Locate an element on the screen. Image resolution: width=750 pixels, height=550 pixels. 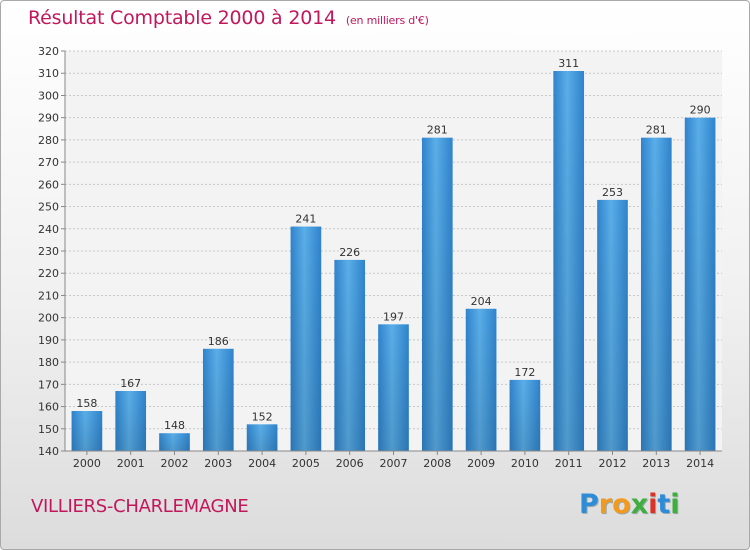
y-tick-label: 290 is located at coordinates (48, 118).